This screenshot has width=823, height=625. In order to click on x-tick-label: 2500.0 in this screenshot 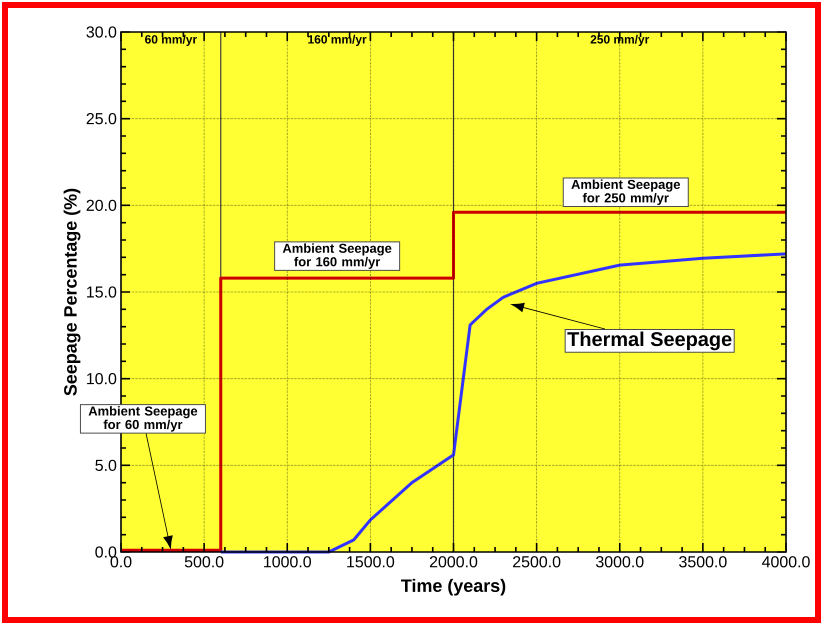, I will do `click(536, 562)`.